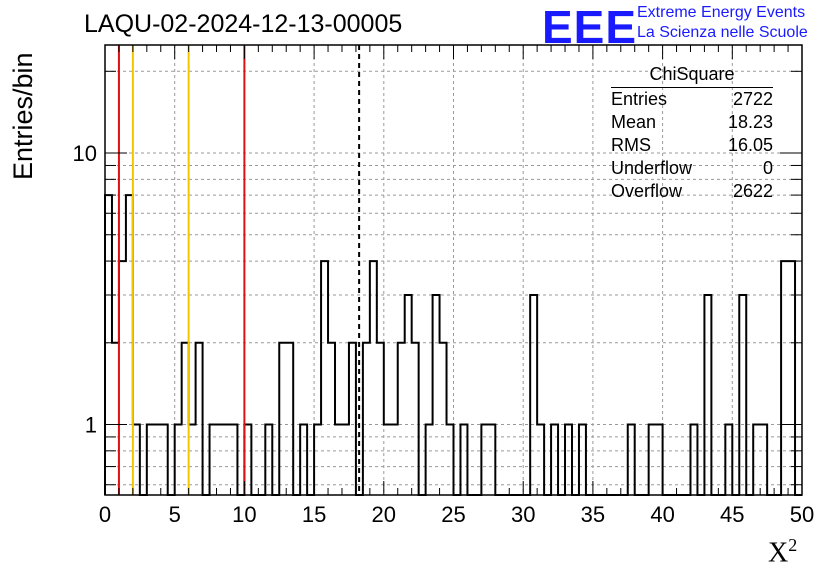 The width and height of the screenshot is (836, 572). I want to click on x-tick-label: 50, so click(802, 514).